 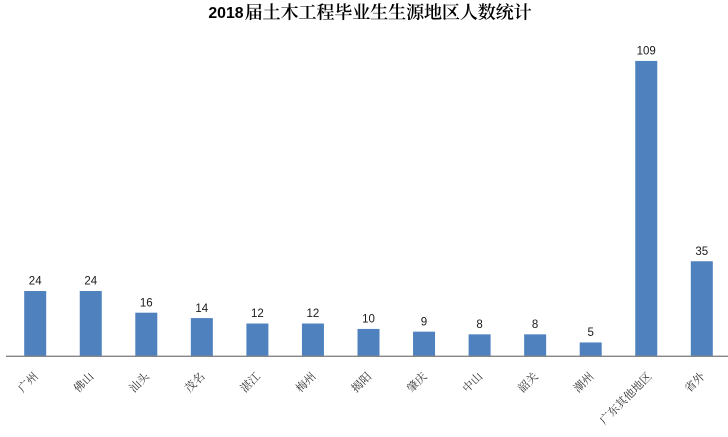 What do you see at coordinates (201, 309) in the screenshot?
I see `svg-text: 14` at bounding box center [201, 309].